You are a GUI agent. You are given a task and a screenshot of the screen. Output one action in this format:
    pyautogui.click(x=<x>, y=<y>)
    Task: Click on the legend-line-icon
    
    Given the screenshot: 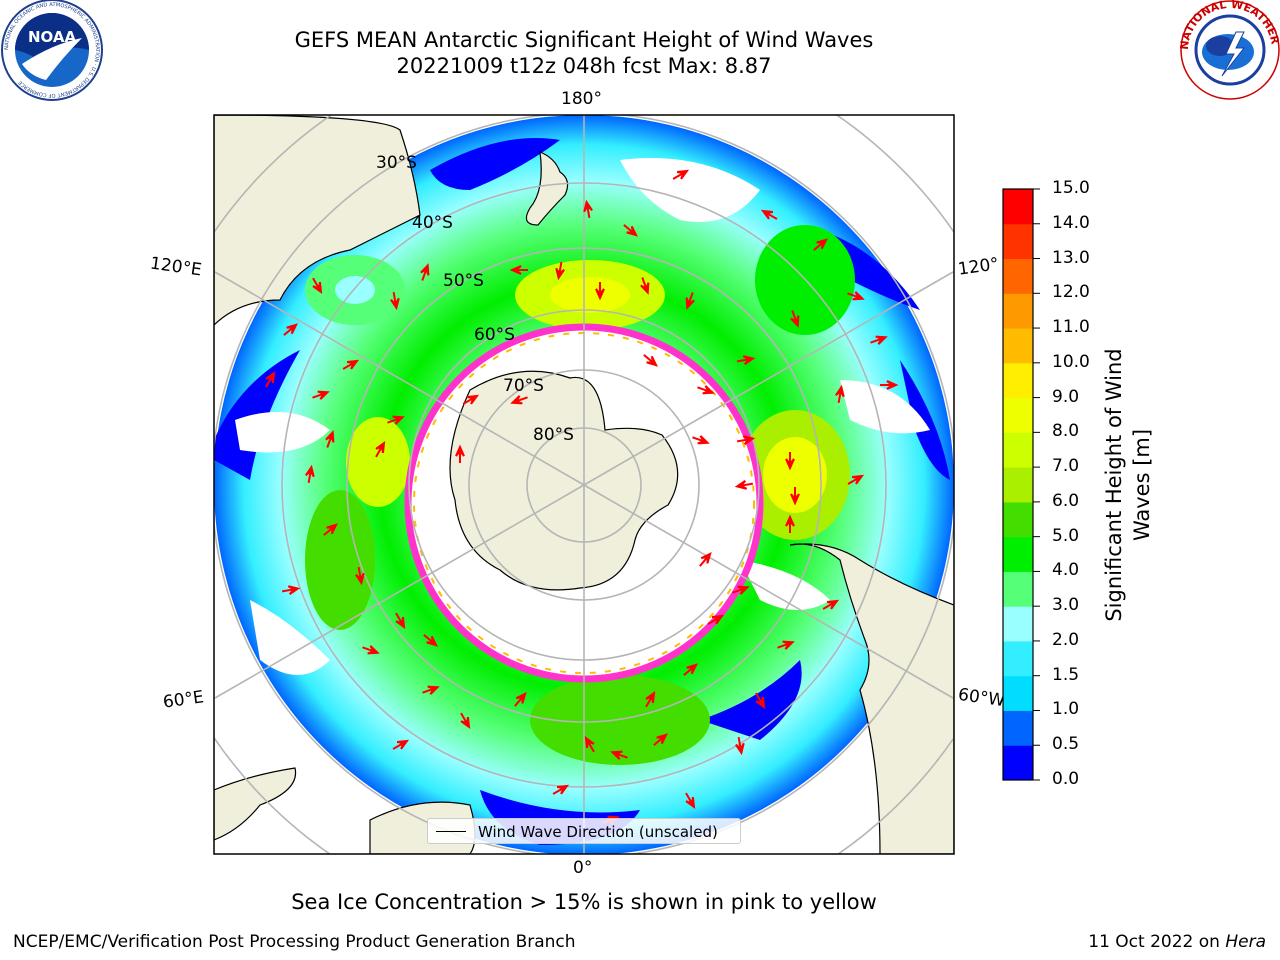 What is the action you would take?
    pyautogui.click(x=451, y=831)
    